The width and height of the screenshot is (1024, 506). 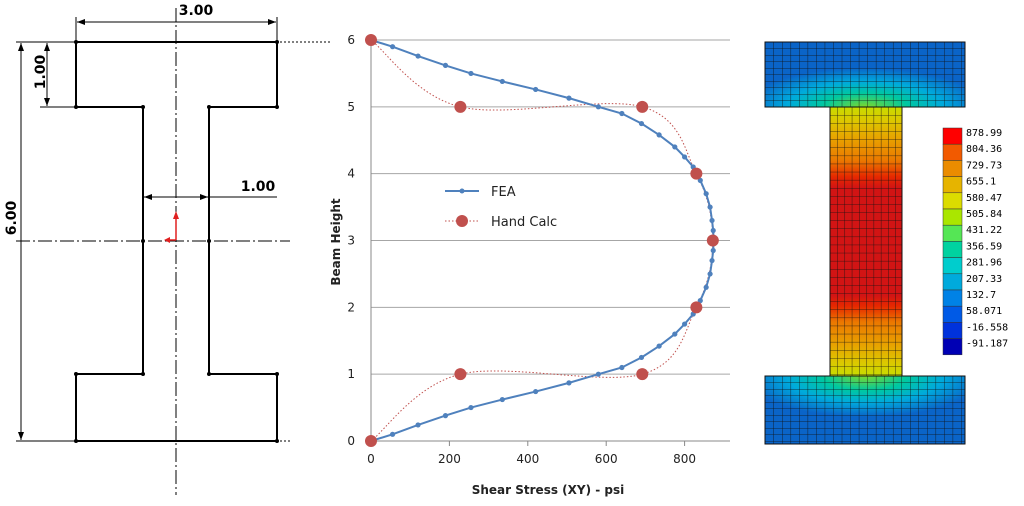 What do you see at coordinates (981, 295) in the screenshot?
I see `color-legend-value: 132.7` at bounding box center [981, 295].